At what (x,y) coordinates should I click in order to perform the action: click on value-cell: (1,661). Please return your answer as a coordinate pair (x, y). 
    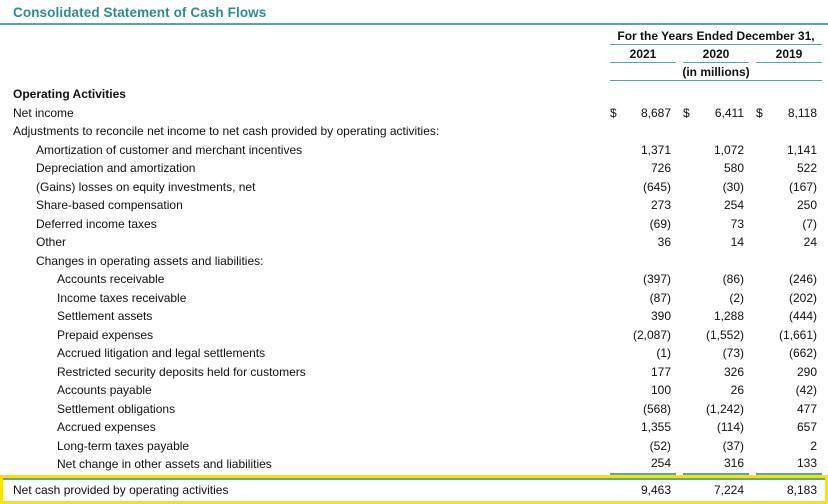
    Looking at the image, I should click on (789, 335).